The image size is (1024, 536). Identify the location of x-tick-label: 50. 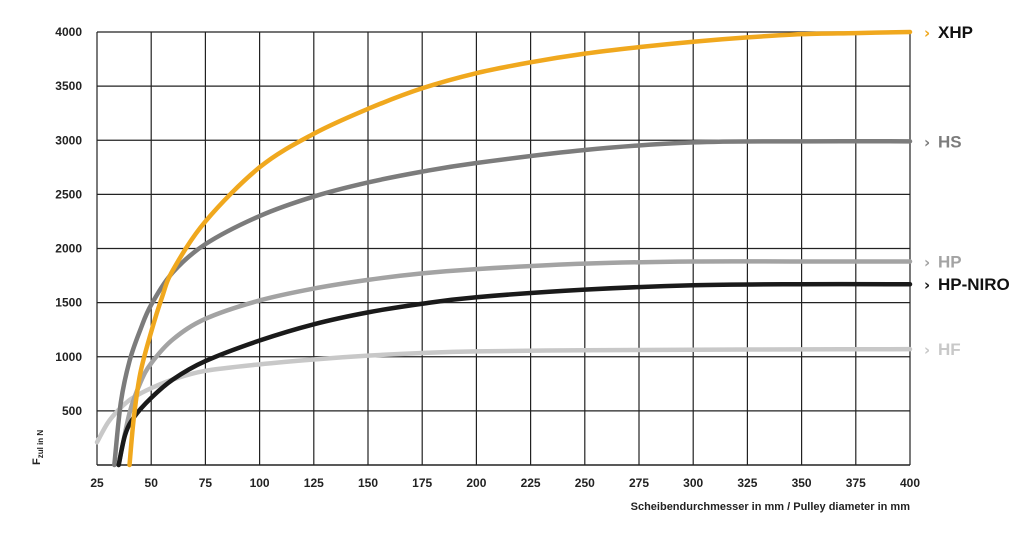
(152, 483).